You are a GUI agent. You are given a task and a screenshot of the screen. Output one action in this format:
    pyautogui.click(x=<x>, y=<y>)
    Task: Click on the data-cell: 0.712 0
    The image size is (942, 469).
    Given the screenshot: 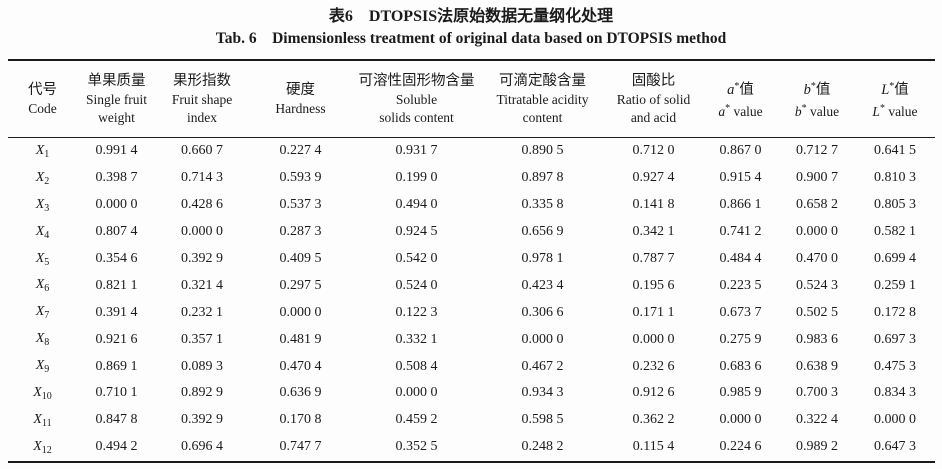 What is the action you would take?
    pyautogui.click(x=653, y=151)
    